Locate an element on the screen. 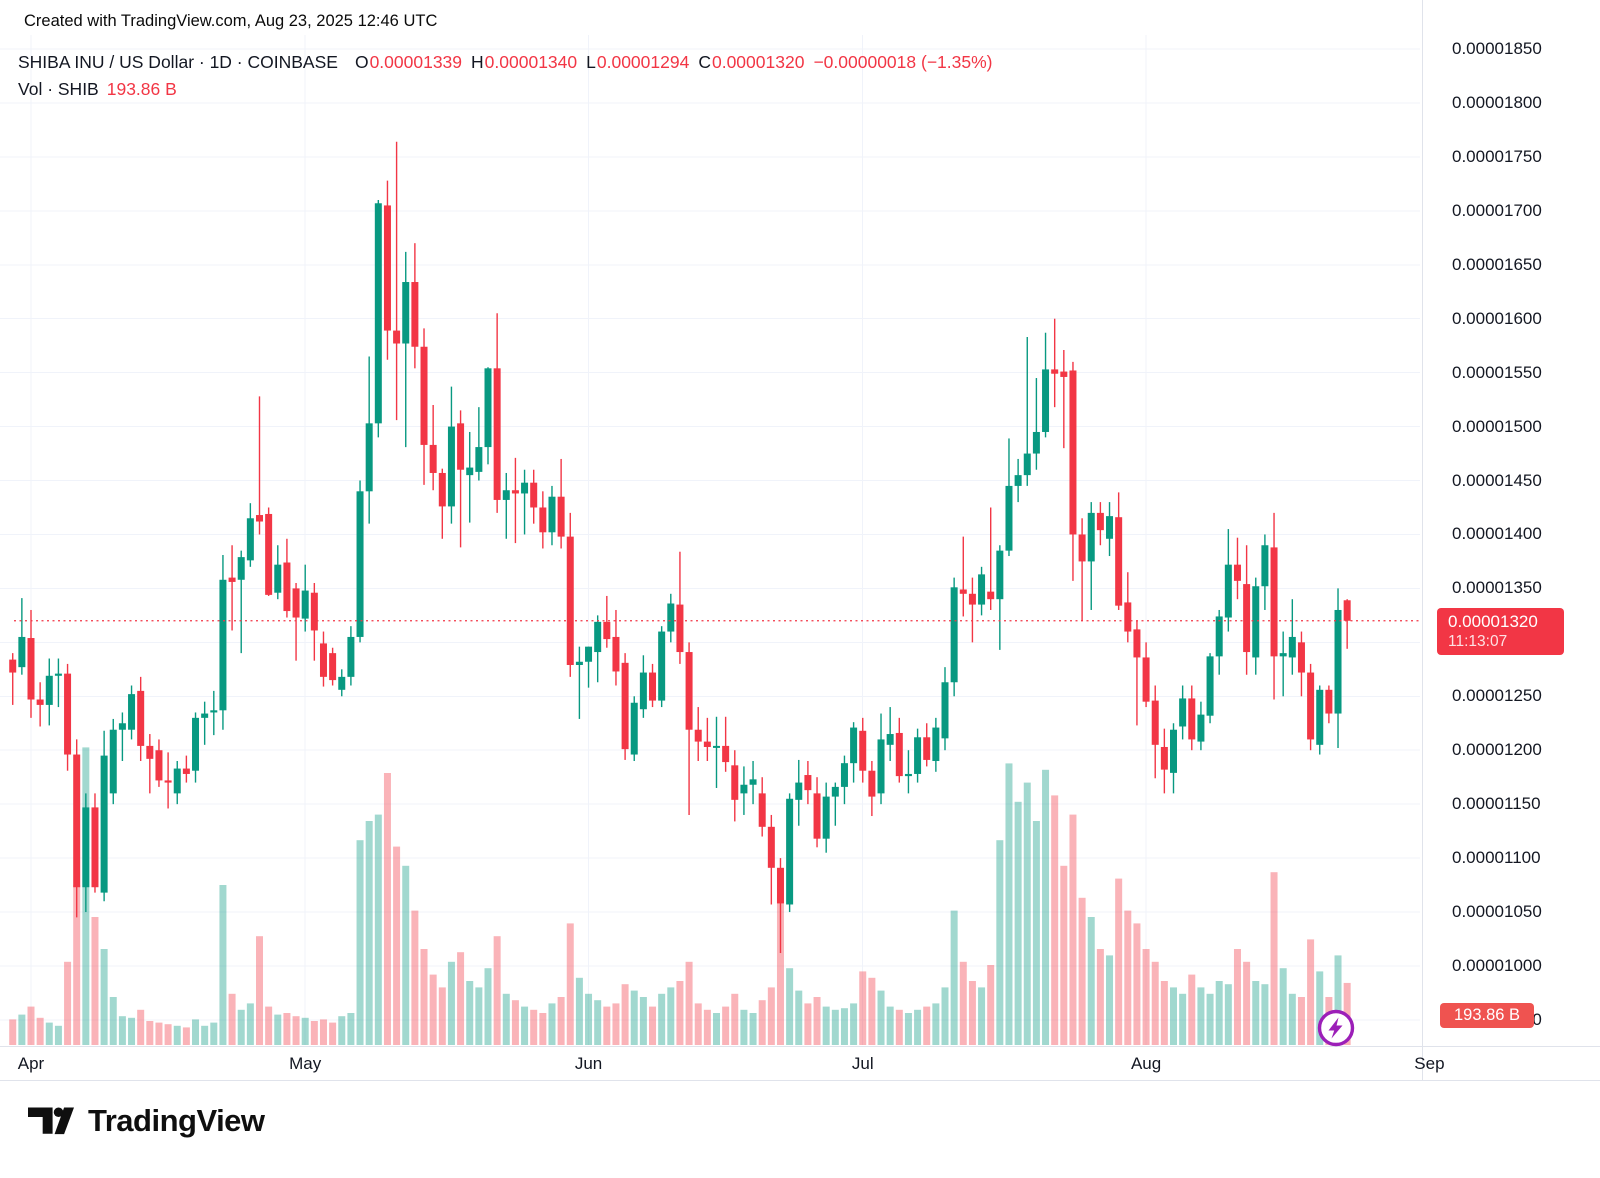 Image resolution: width=1600 pixels, height=1178 pixels. price-axis-border is located at coordinates (1422, 540).